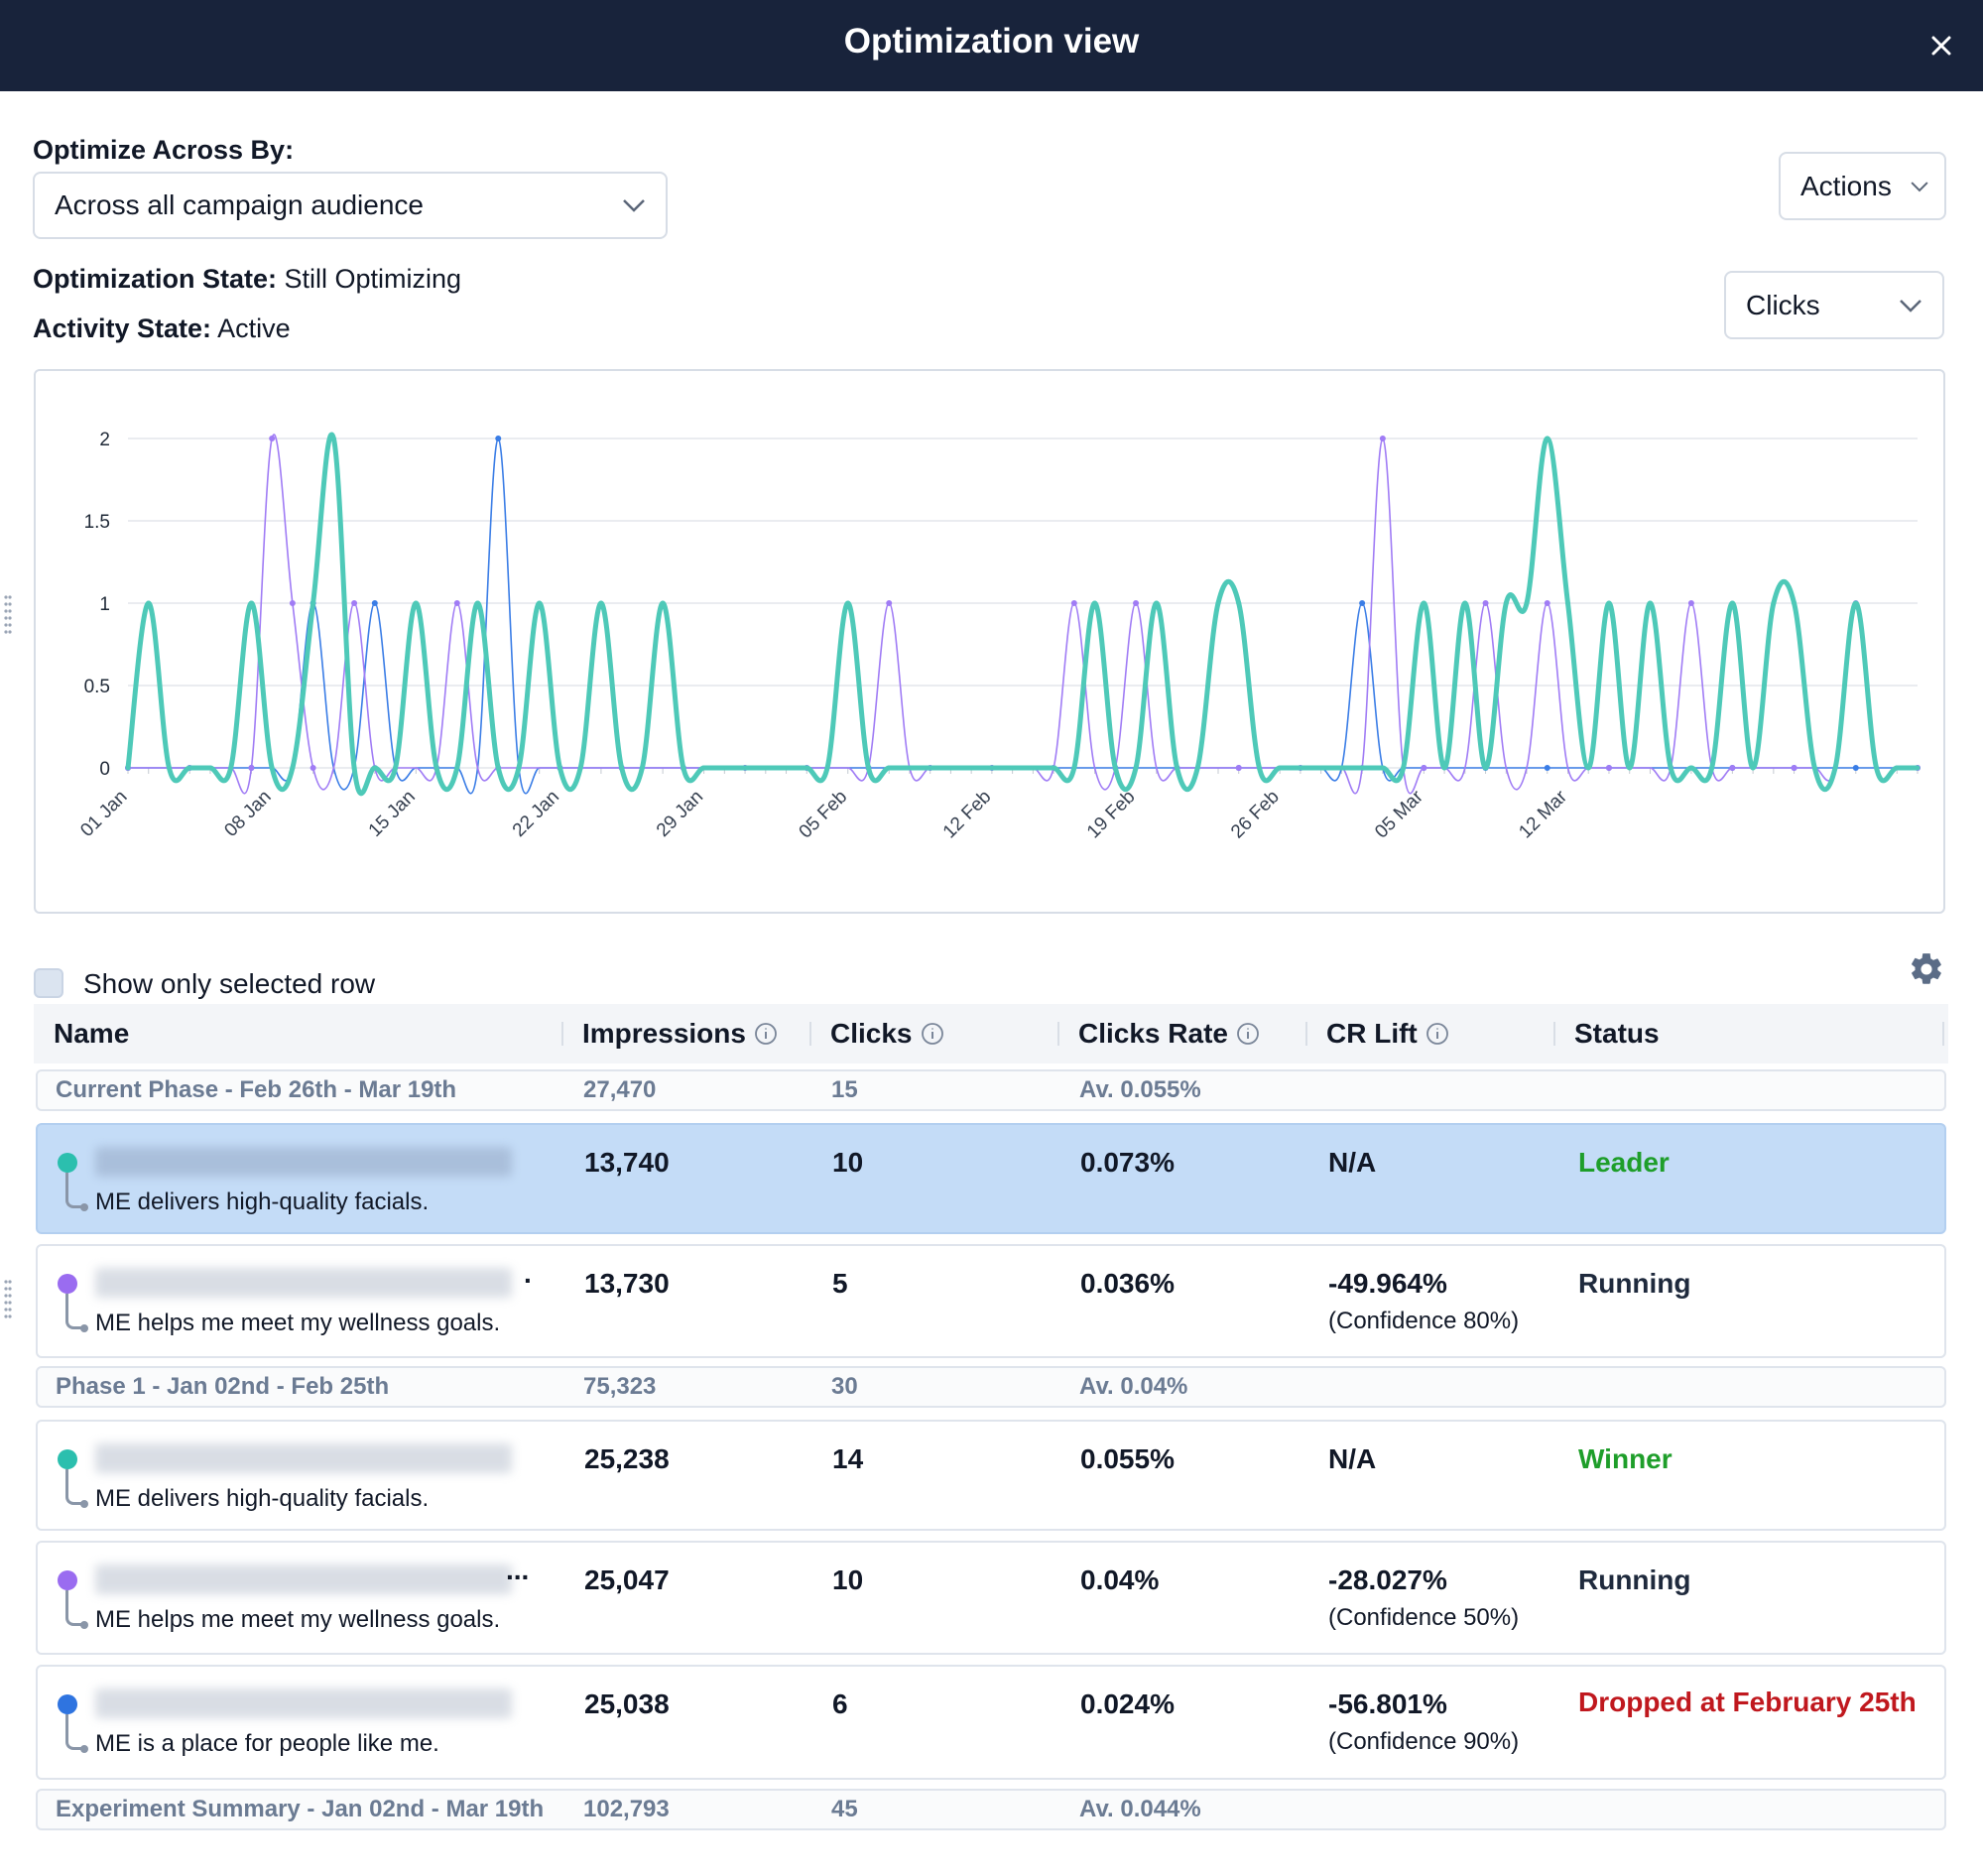  I want to click on actions-button: Actions, so click(1863, 186).